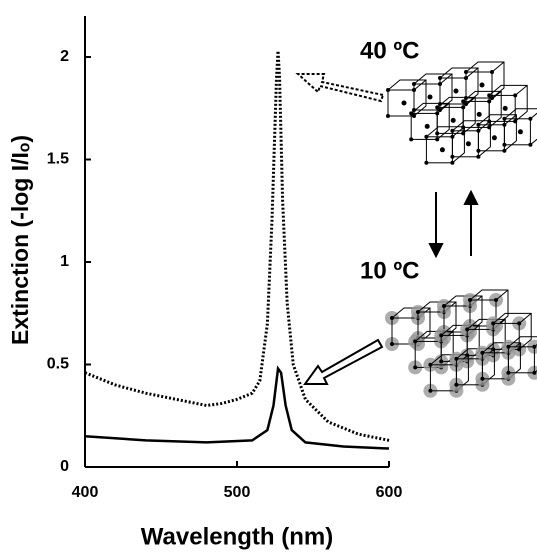 This screenshot has height=557, width=537. What do you see at coordinates (389, 492) in the screenshot?
I see `x-tick-label: 600` at bounding box center [389, 492].